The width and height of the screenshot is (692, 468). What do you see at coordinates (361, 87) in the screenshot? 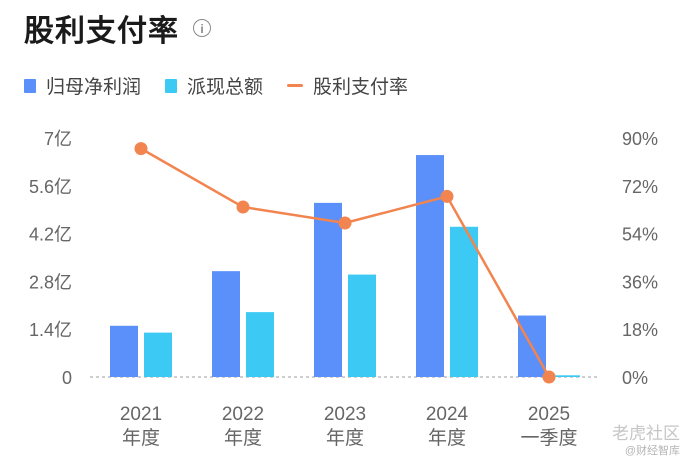
I see `legend-label-payout: 股利支付率` at bounding box center [361, 87].